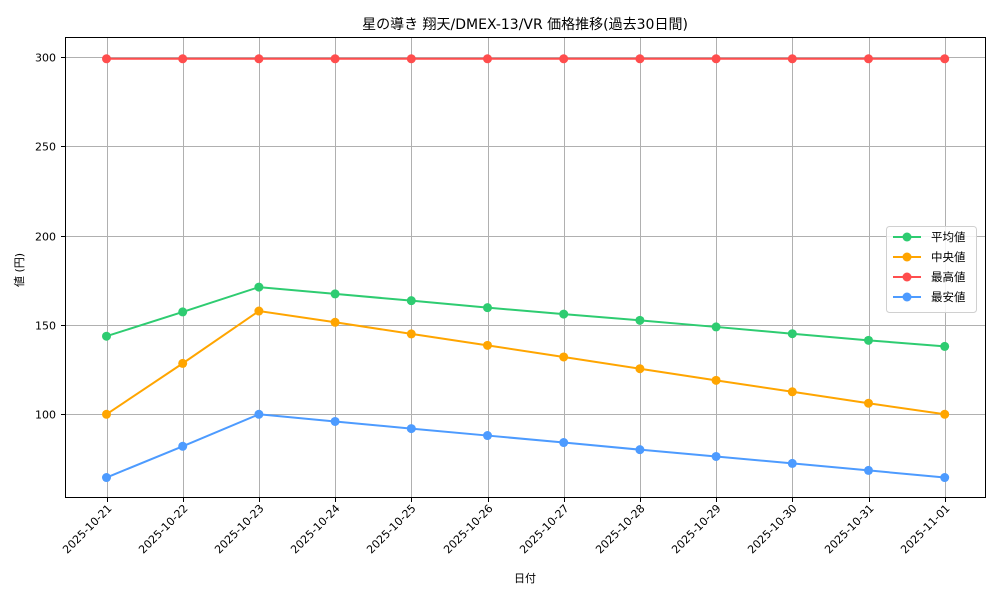 The height and width of the screenshot is (600, 1000). Describe the element at coordinates (948, 277) in the screenshot. I see `legend-label: 最高値` at that location.